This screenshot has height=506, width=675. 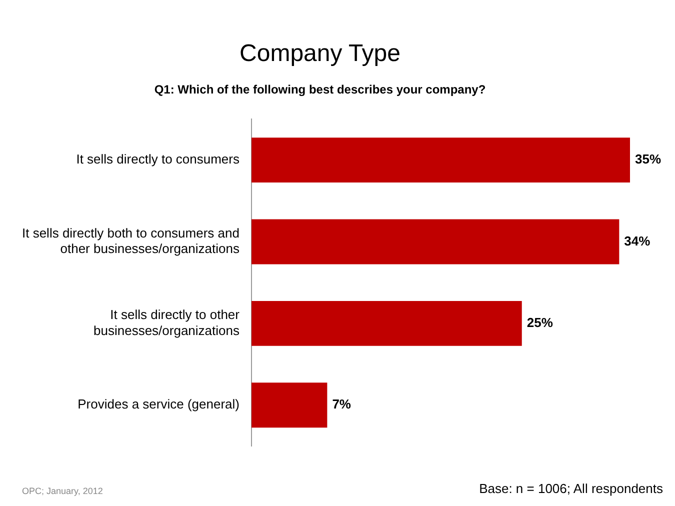 I want to click on y-tick-label: It sells directly to consumers, so click(x=158, y=159).